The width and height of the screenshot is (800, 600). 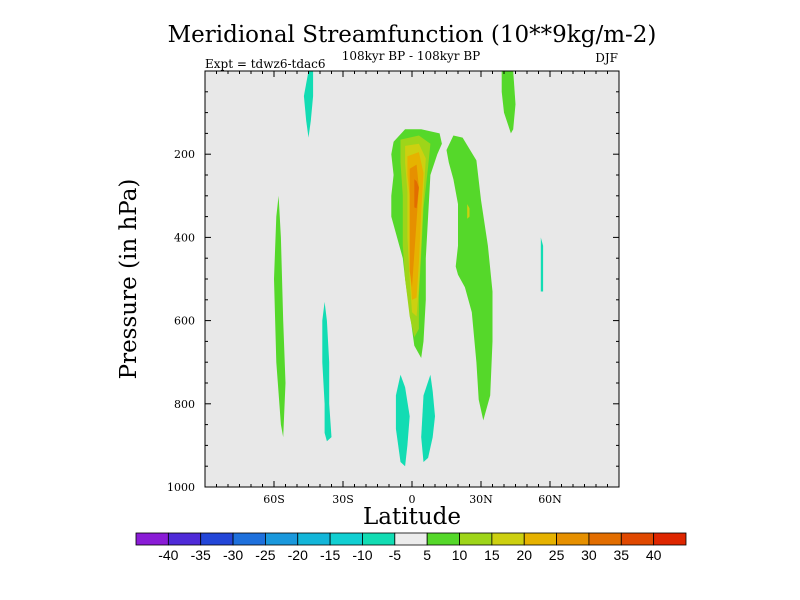 I want to click on y-tick-label: 600, so click(x=184, y=321).